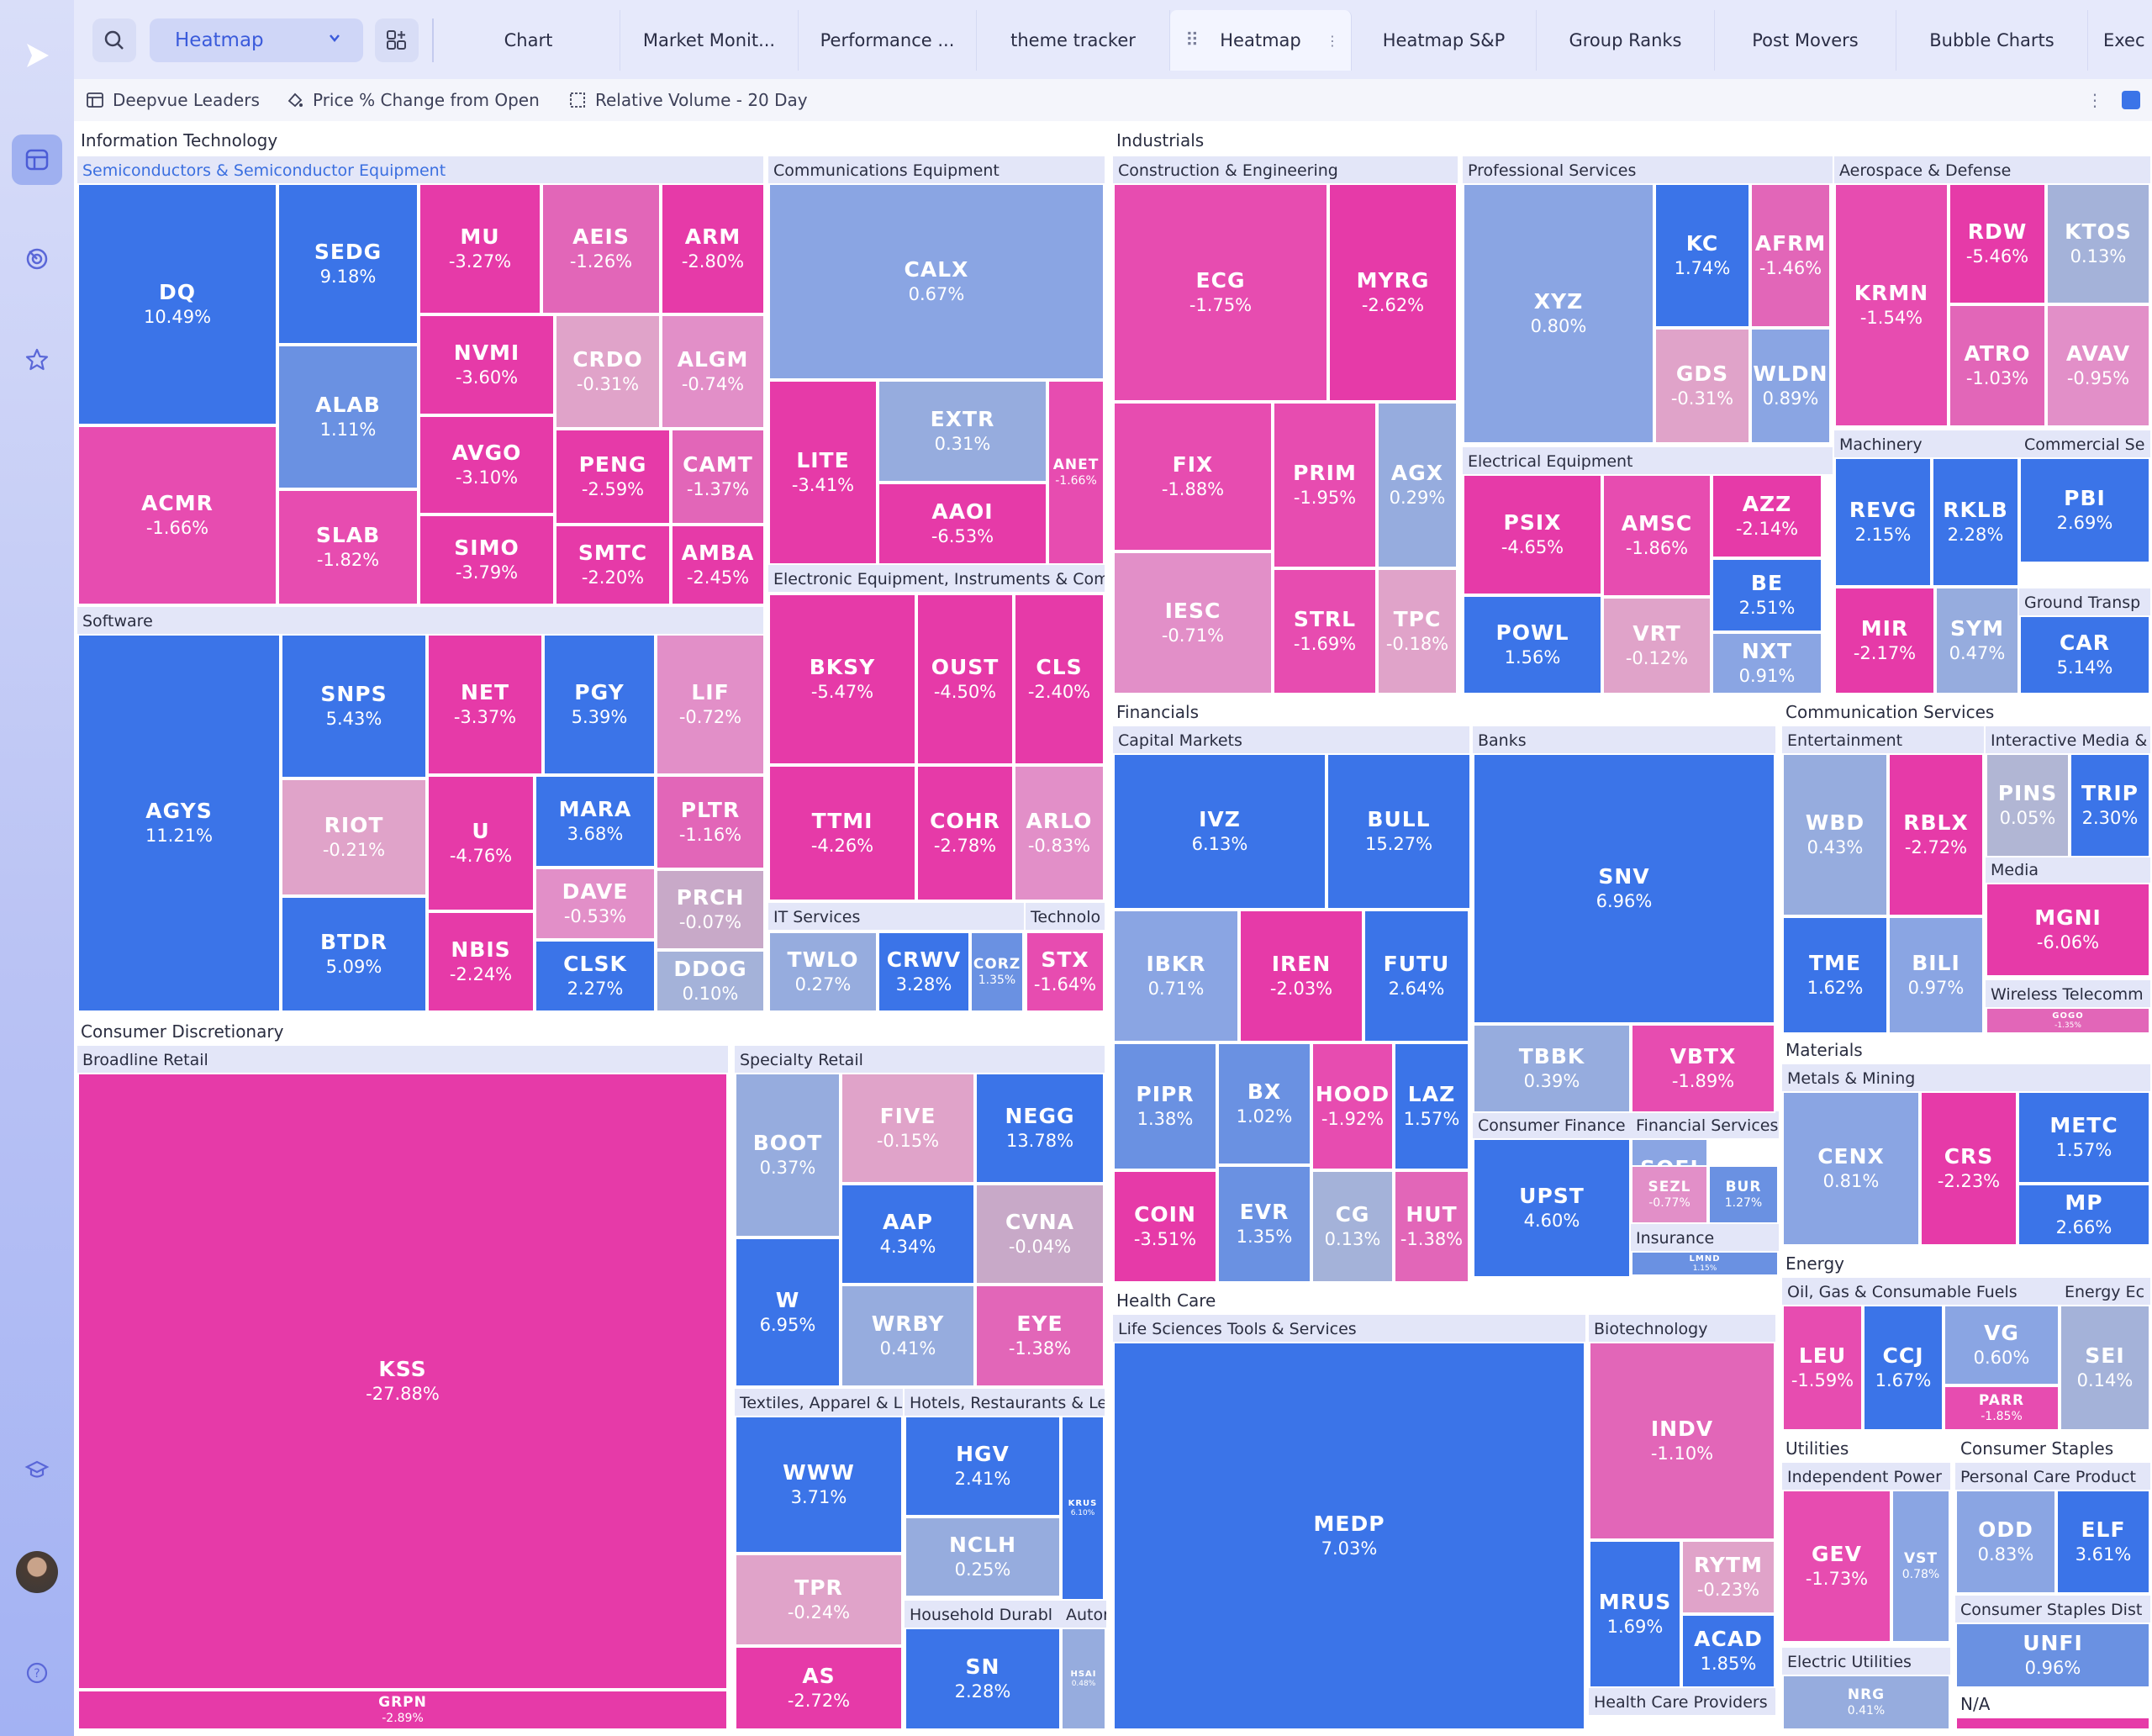 The width and height of the screenshot is (2152, 1736). Describe the element at coordinates (1805, 40) in the screenshot. I see `tab-post-movers: Post Movers` at that location.